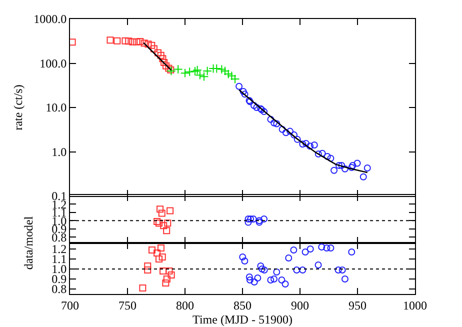 The image size is (462, 327). I want to click on y-tick-label: 10.0, so click(56, 107).